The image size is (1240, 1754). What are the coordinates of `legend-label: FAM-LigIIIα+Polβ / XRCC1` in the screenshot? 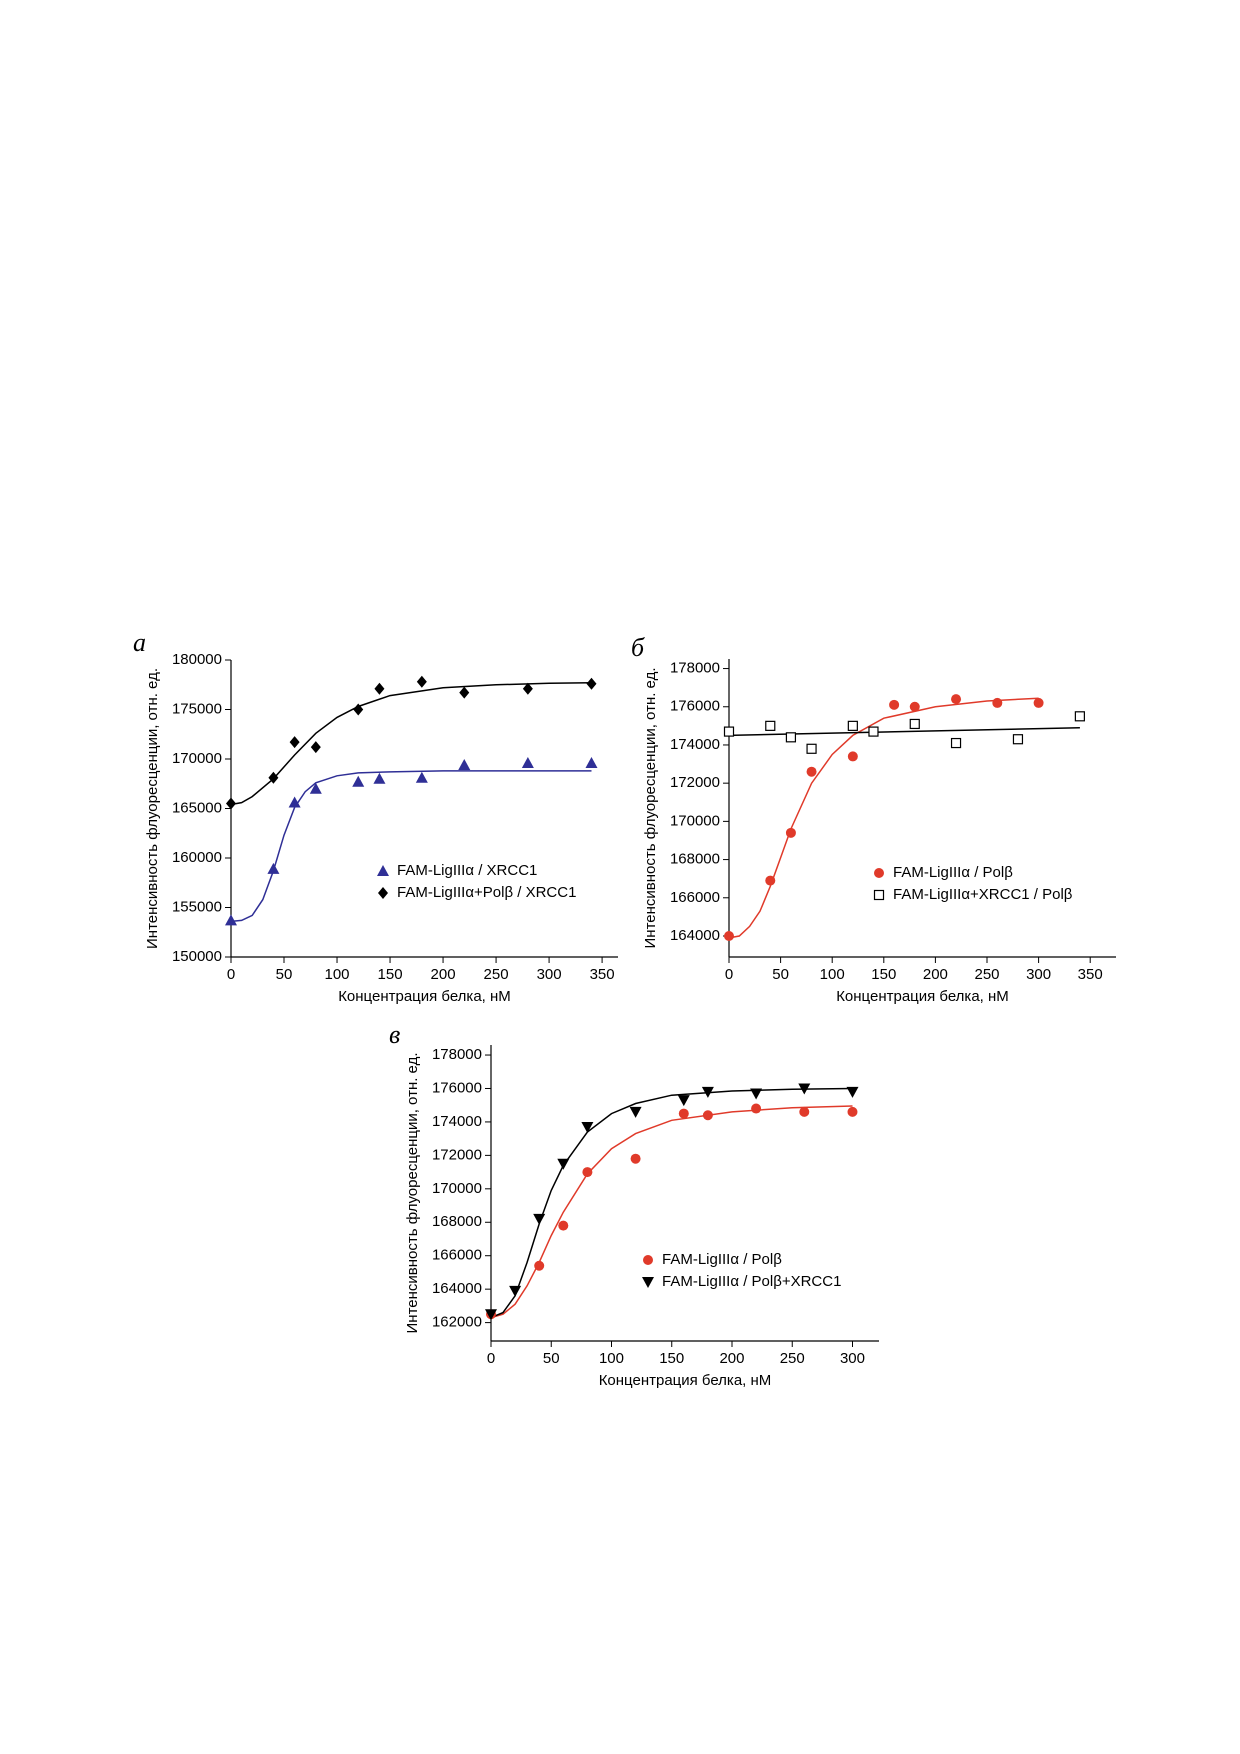 It's located at (486, 892).